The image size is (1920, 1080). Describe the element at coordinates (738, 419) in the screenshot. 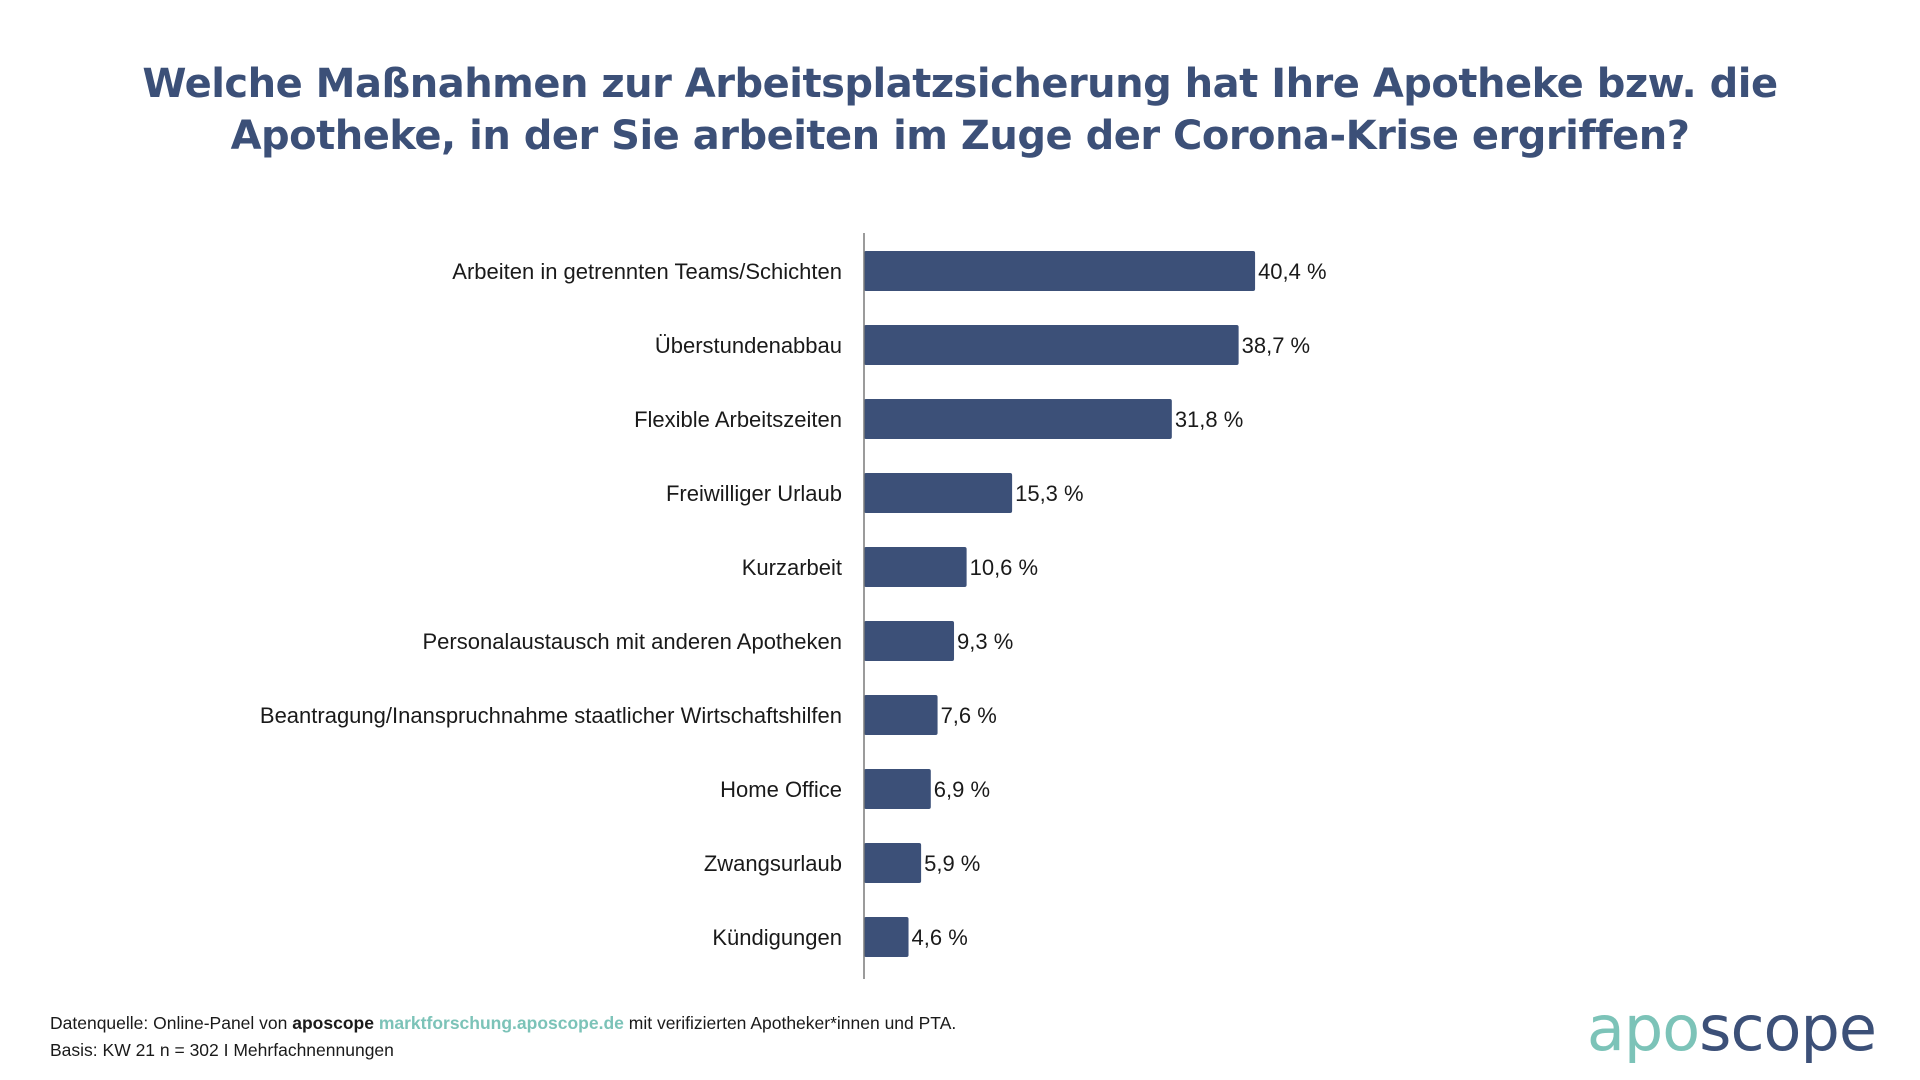

I see `category-label: Flexible Arbeitszeiten` at that location.